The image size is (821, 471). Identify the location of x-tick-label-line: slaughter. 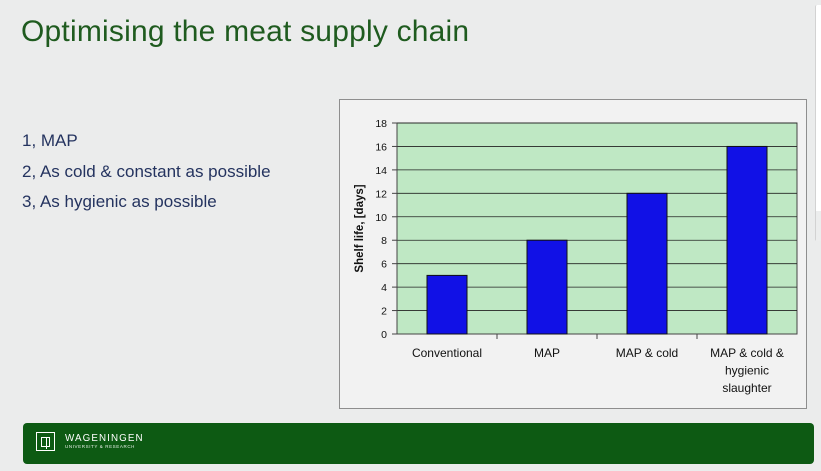
(746, 388).